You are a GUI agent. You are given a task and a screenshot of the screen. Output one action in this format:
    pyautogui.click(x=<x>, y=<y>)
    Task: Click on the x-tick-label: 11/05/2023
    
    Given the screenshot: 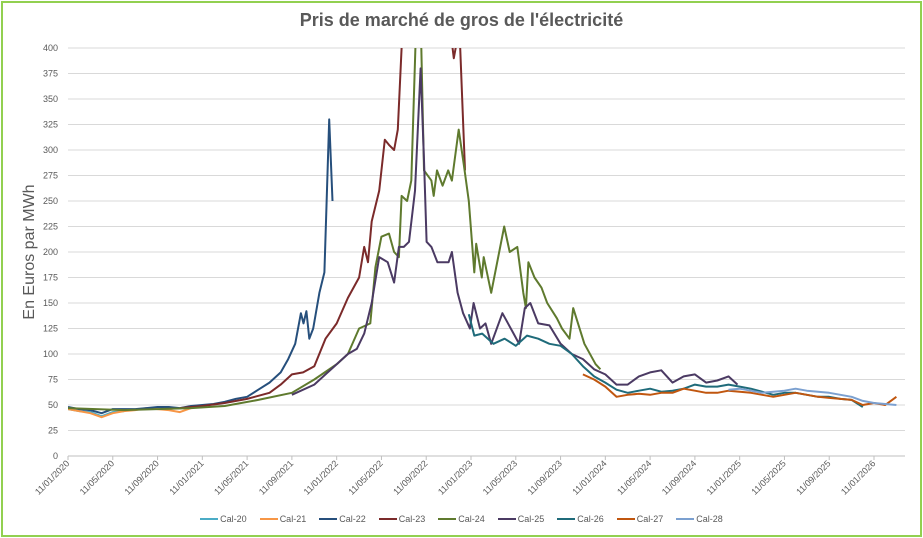 What is the action you would take?
    pyautogui.click(x=500, y=477)
    